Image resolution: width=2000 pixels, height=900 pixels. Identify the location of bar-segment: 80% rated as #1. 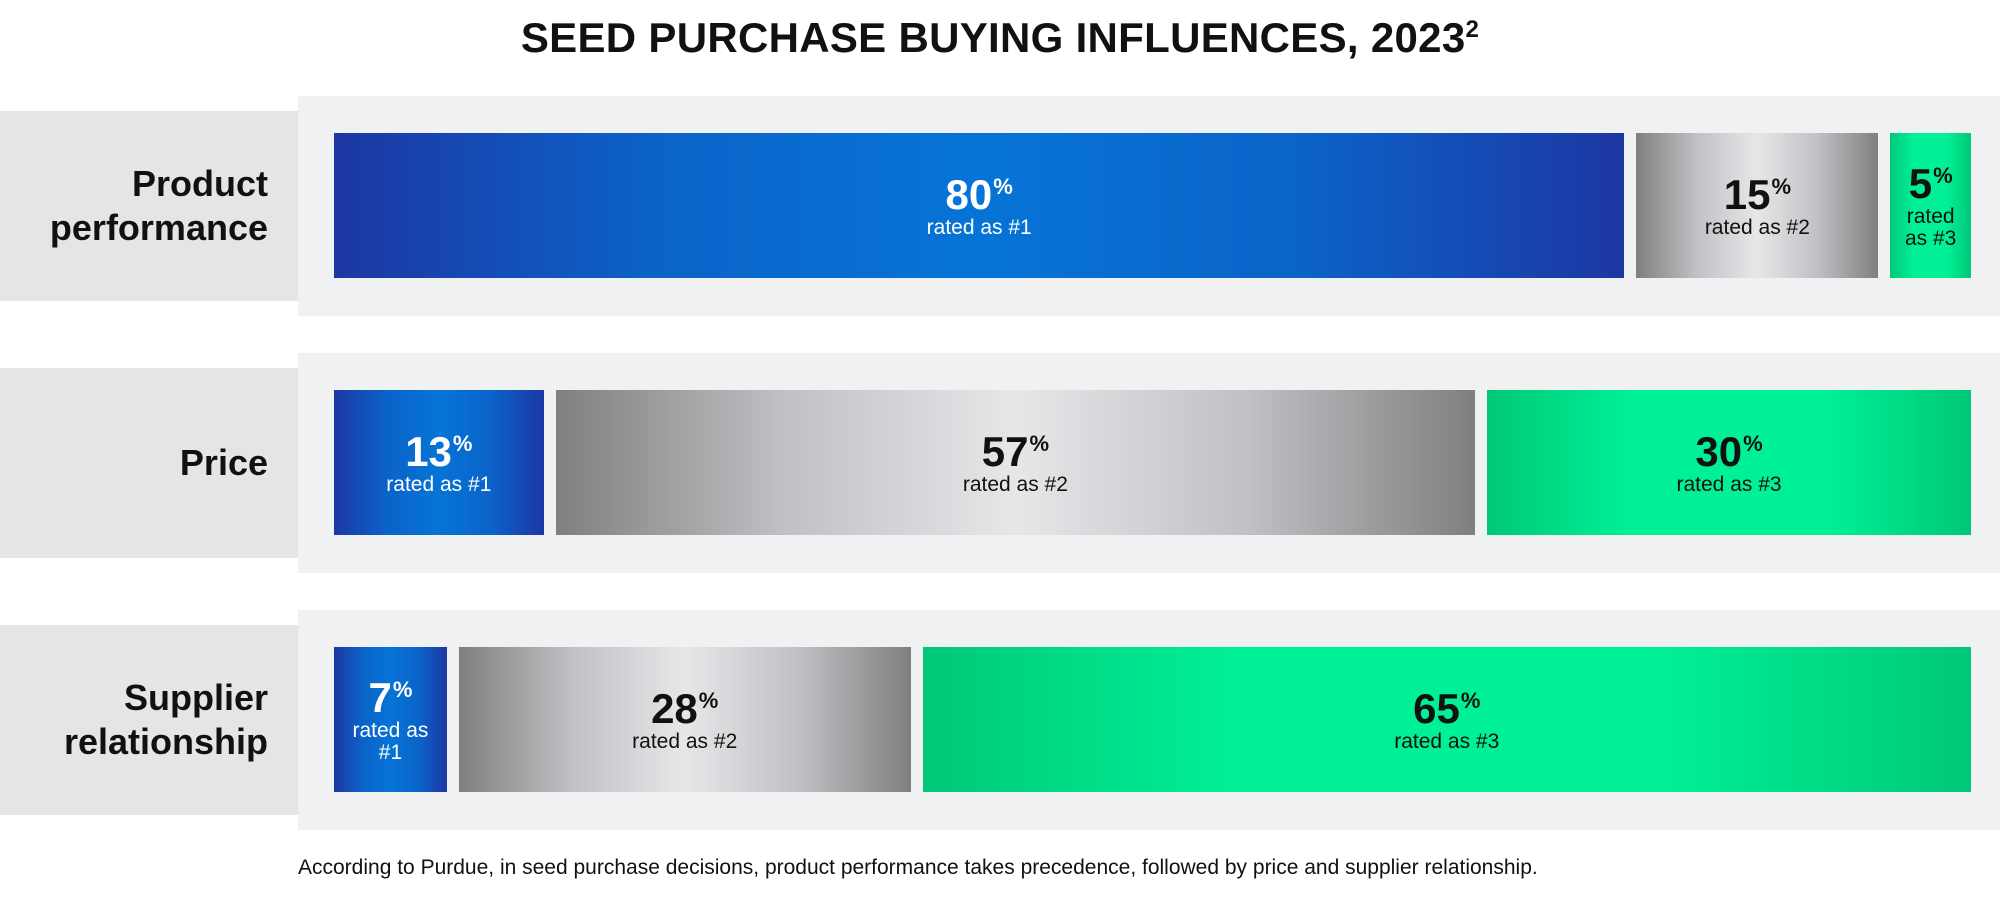
(979, 205).